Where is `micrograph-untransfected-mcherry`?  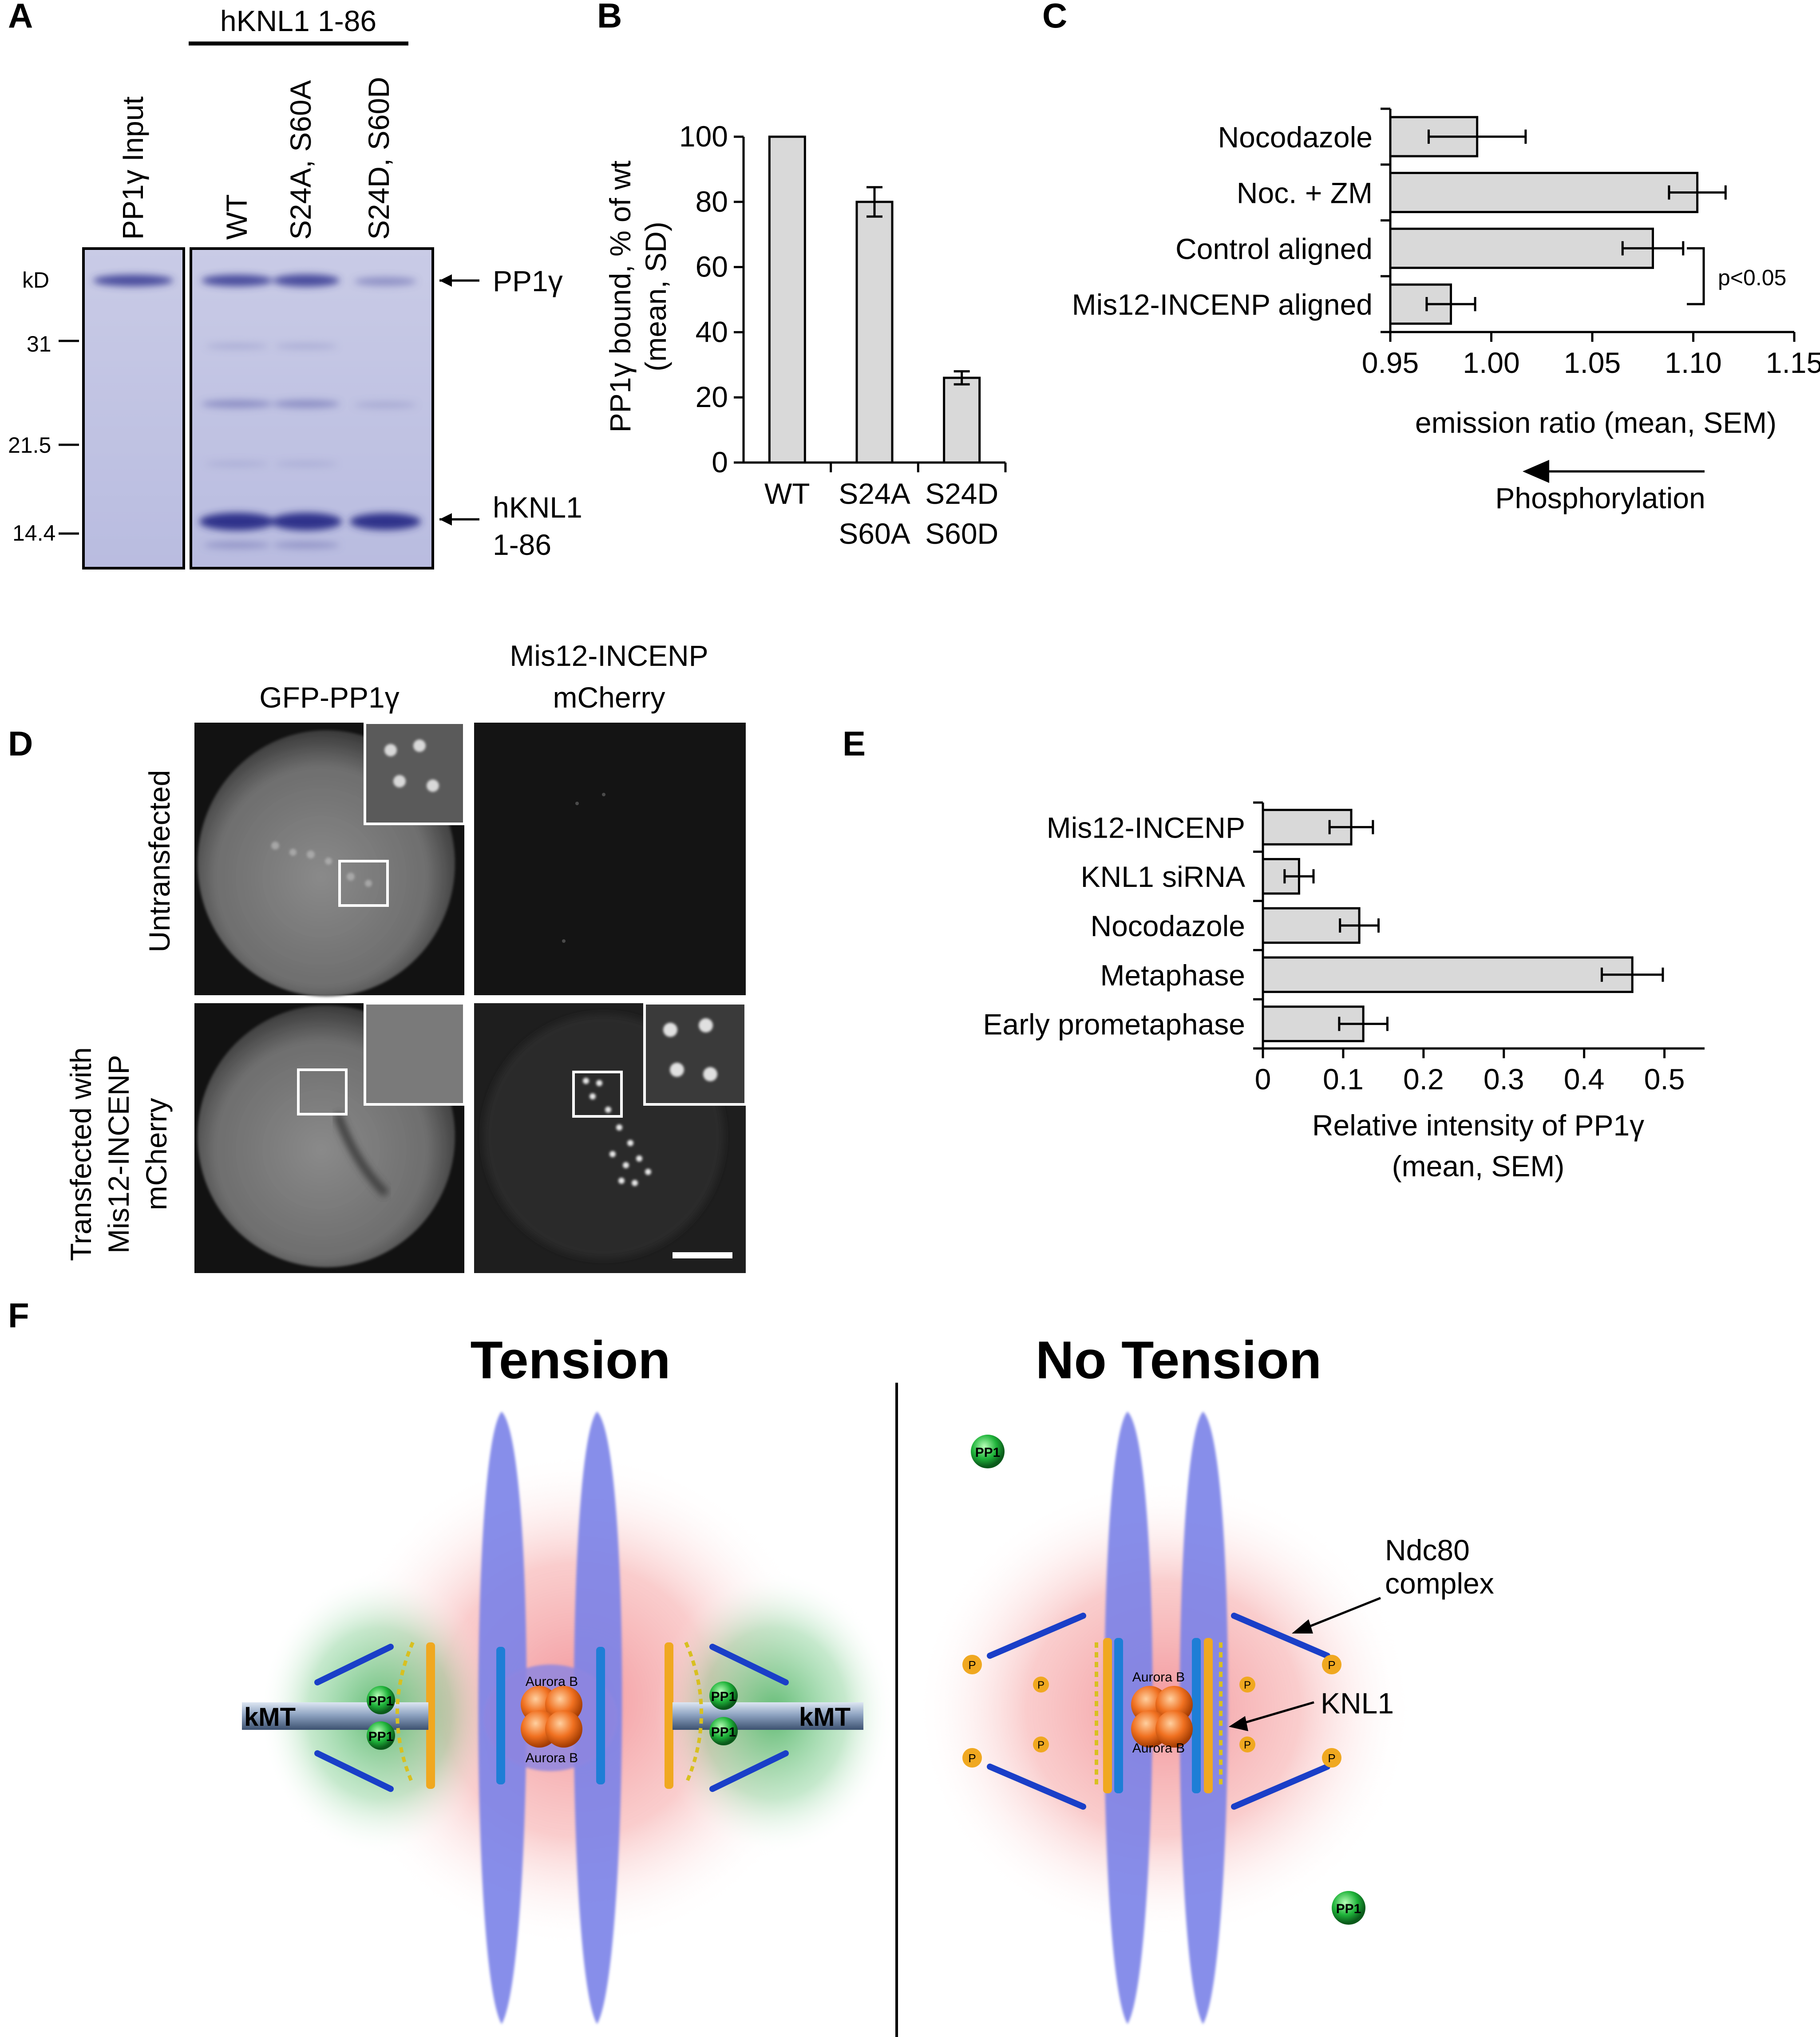
micrograph-untransfected-mcherry is located at coordinates (610, 859).